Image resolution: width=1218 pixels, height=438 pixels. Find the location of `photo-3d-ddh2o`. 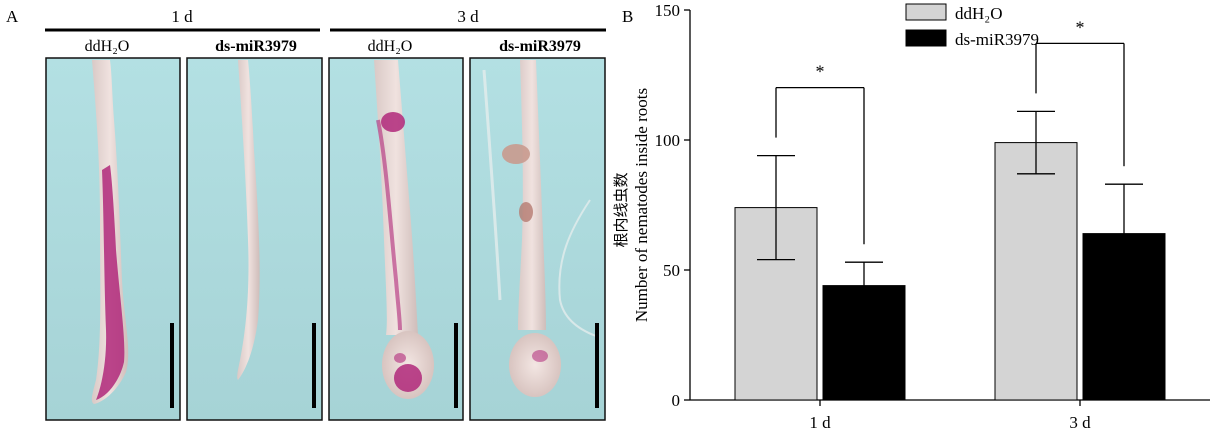

photo-3d-ddh2o is located at coordinates (396, 239).